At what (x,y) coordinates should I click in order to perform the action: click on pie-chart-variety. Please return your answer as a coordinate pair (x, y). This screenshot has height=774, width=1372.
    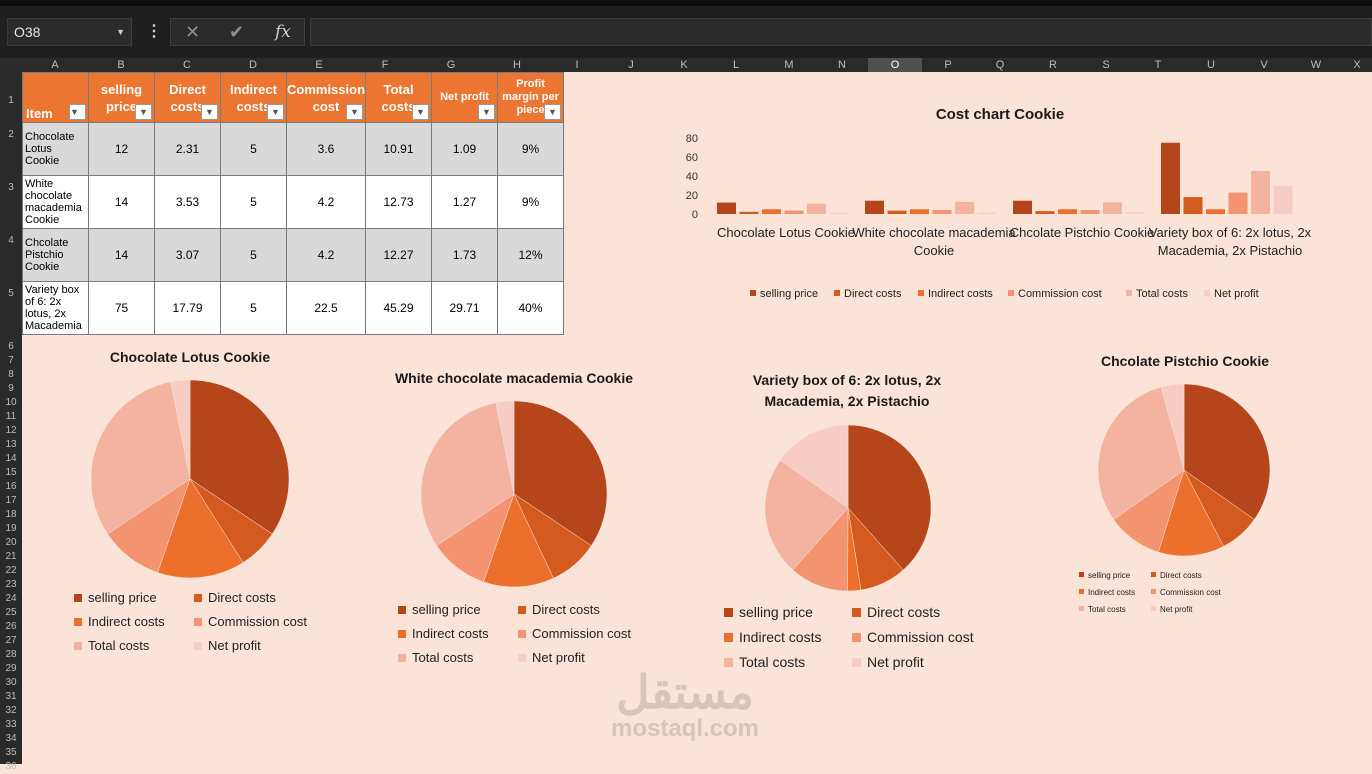
    Looking at the image, I should click on (849, 509).